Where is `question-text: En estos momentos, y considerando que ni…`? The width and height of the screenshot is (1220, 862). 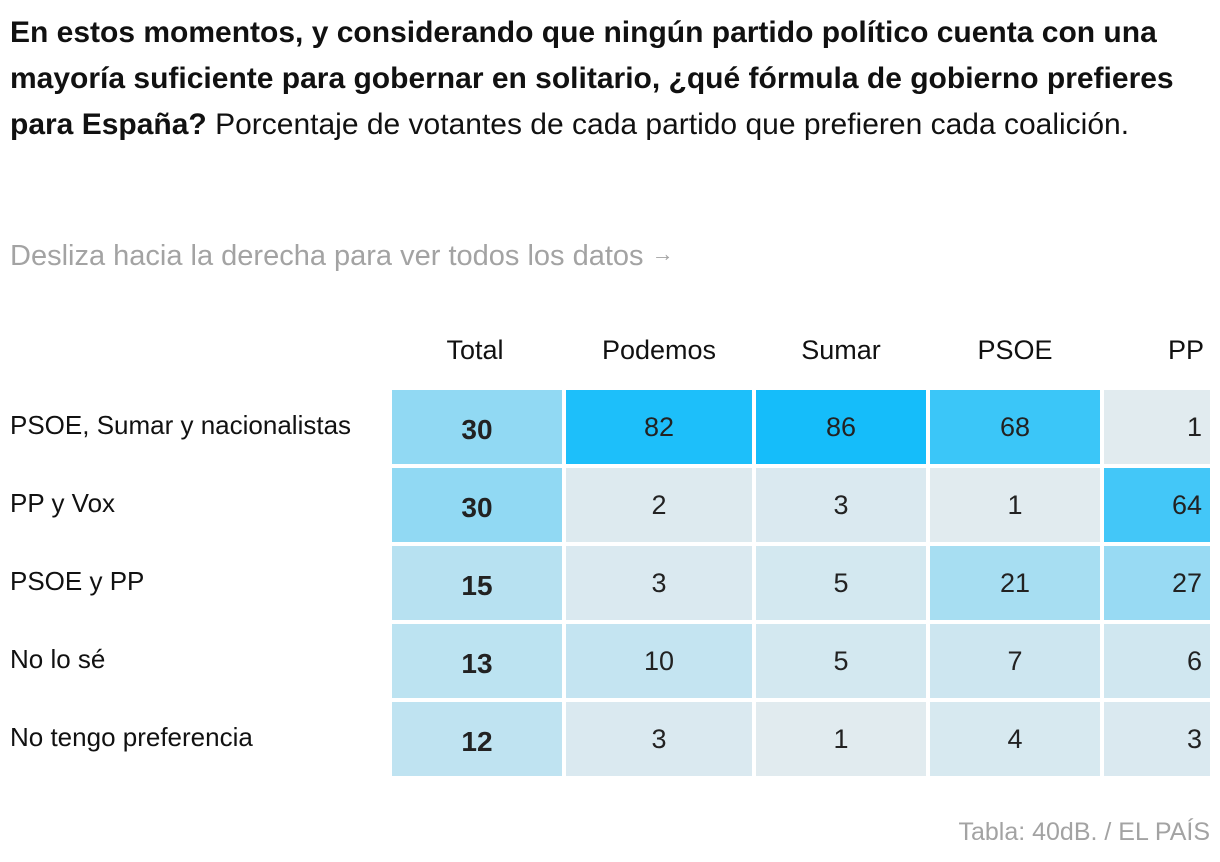 question-text: En estos momentos, y considerando que ni… is located at coordinates (592, 78).